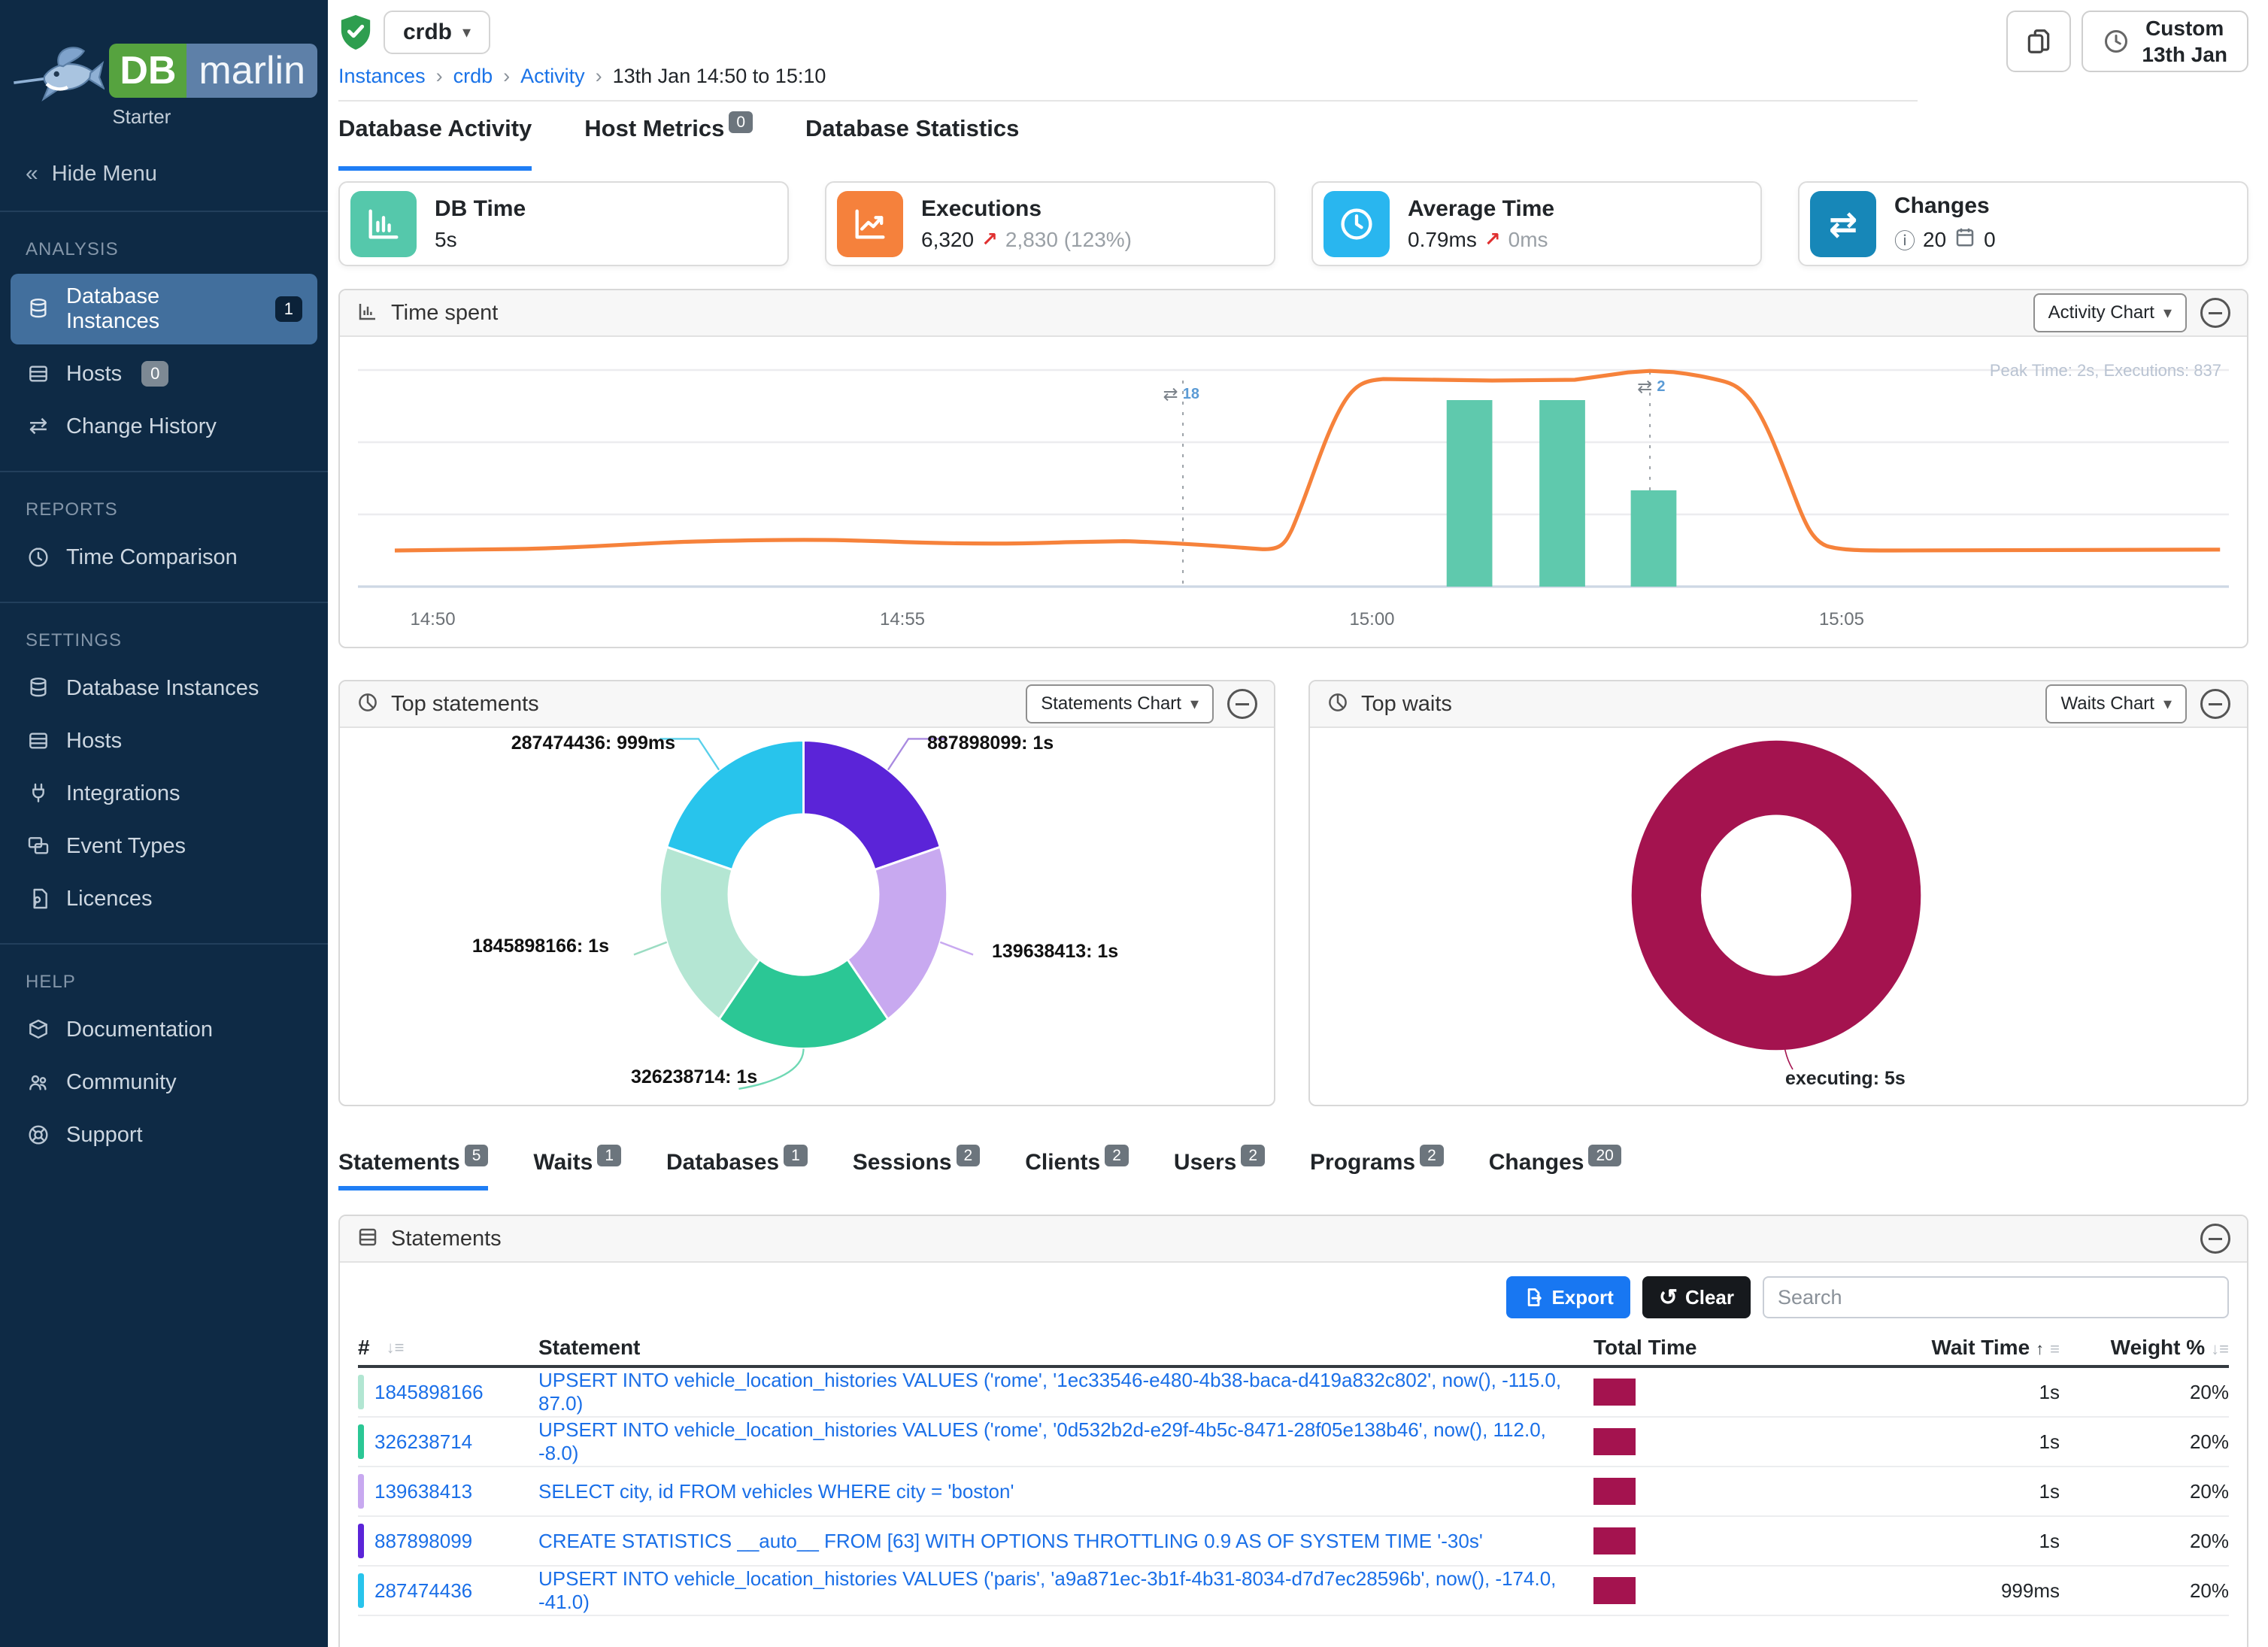  I want to click on col-weight: Weight %, so click(2158, 1347).